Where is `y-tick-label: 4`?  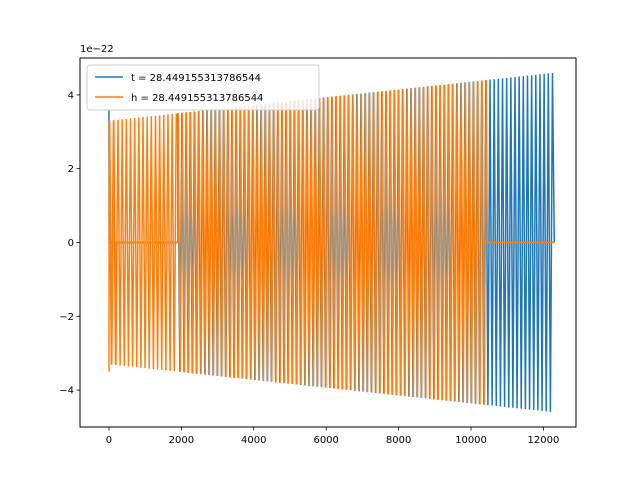 y-tick-label: 4 is located at coordinates (71, 95).